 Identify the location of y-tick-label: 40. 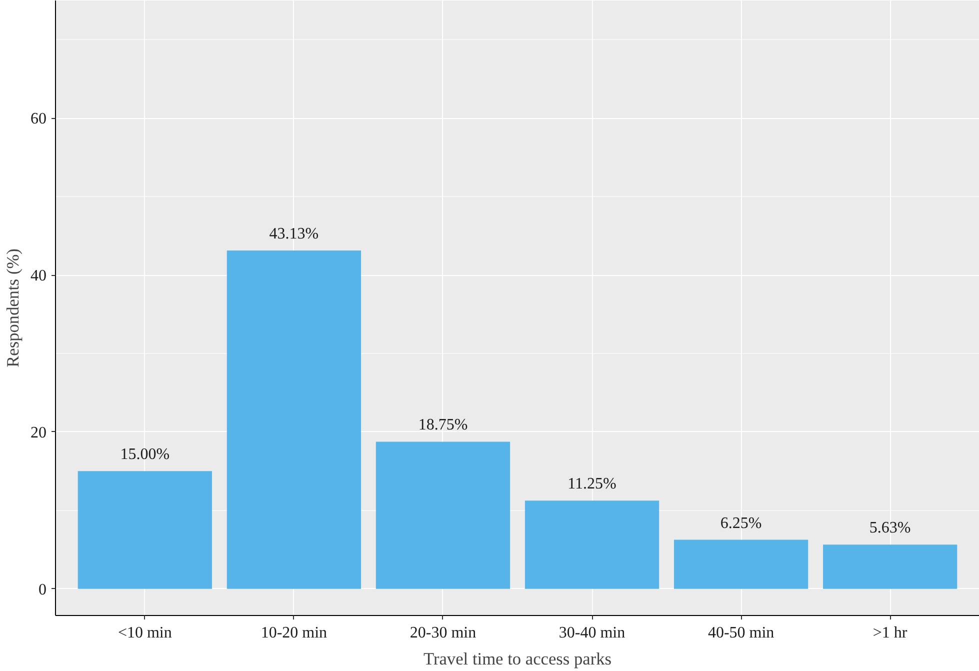
(38, 276).